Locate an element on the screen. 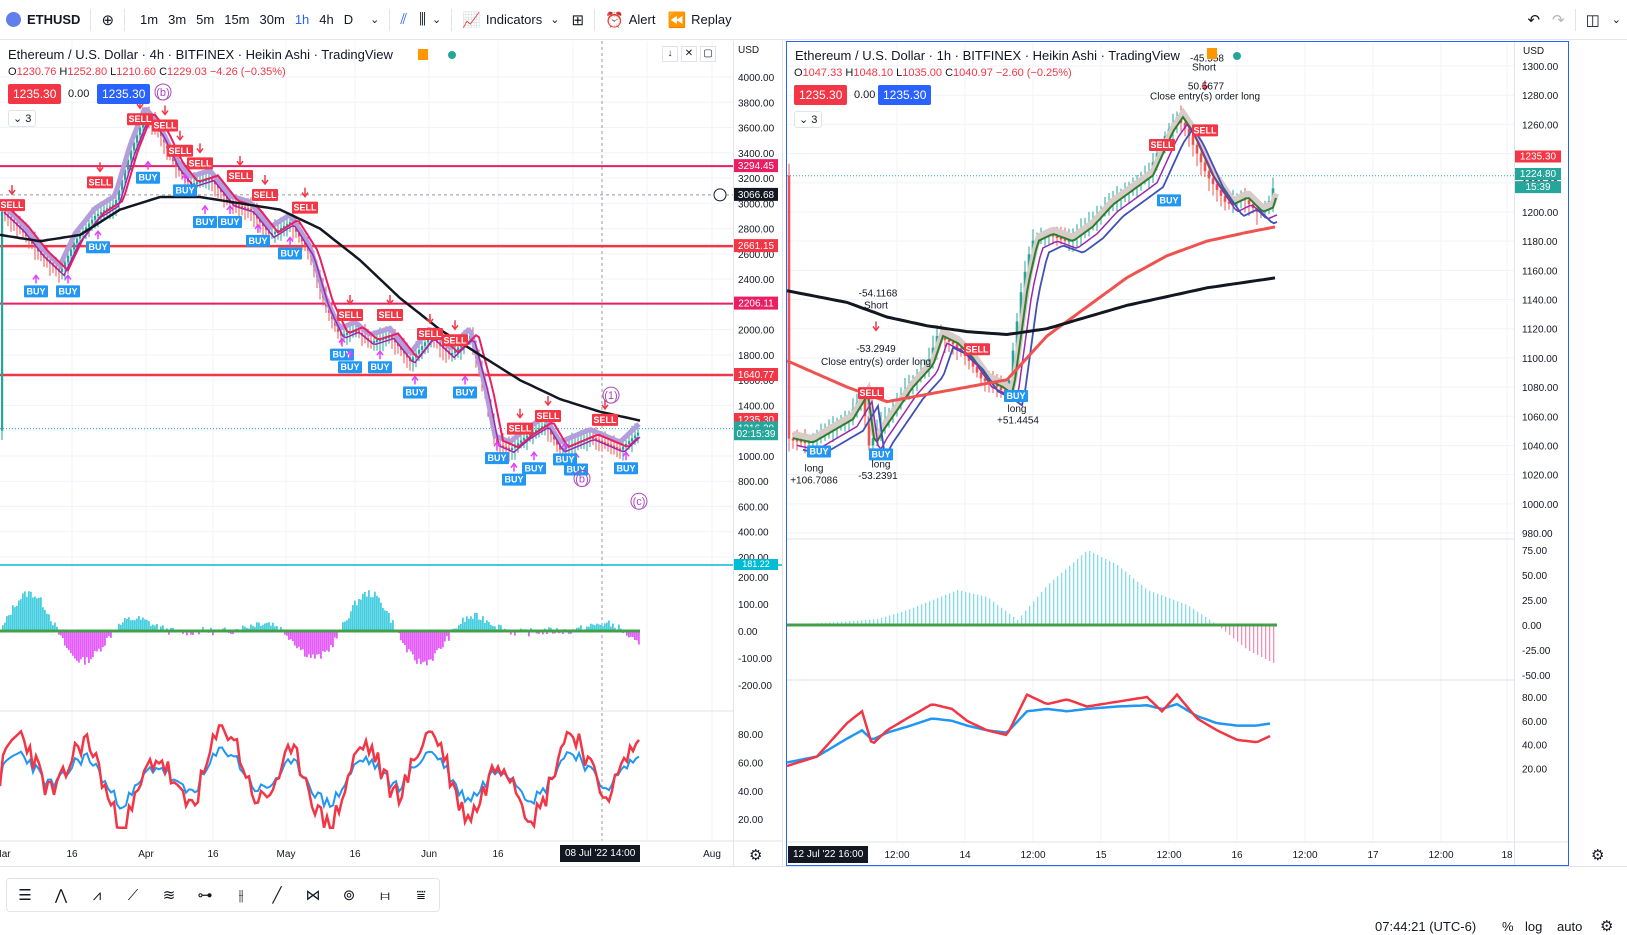 The width and height of the screenshot is (1627, 935). collapse-icon: ✕ is located at coordinates (689, 54).